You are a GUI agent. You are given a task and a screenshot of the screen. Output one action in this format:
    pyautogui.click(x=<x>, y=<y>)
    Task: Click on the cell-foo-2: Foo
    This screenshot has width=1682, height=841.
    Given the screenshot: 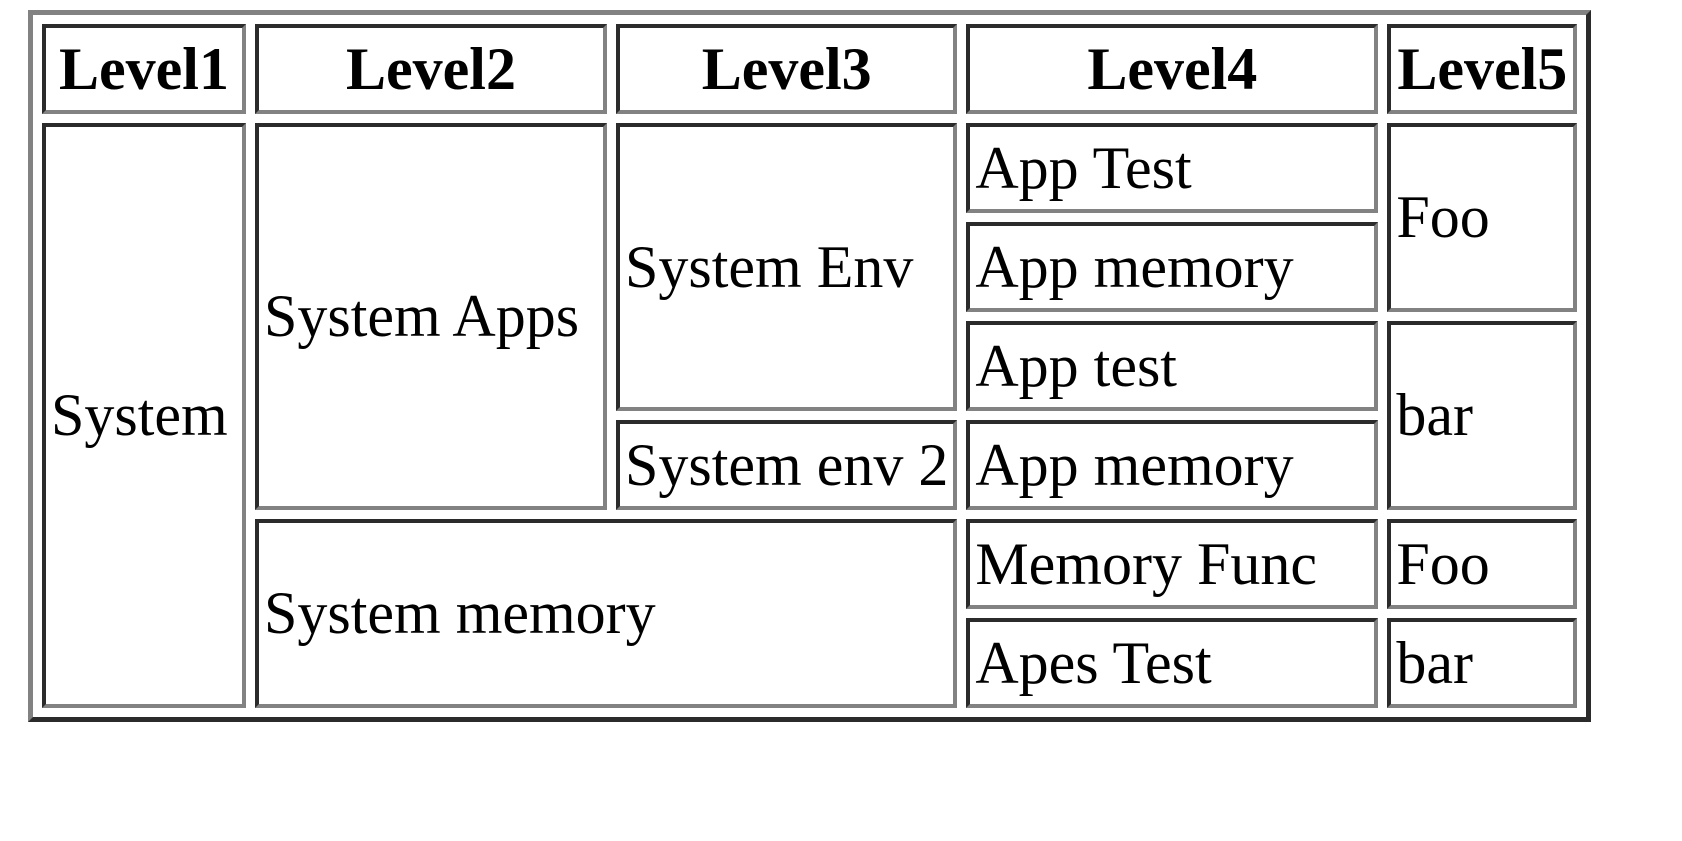 What is the action you would take?
    pyautogui.click(x=1482, y=564)
    